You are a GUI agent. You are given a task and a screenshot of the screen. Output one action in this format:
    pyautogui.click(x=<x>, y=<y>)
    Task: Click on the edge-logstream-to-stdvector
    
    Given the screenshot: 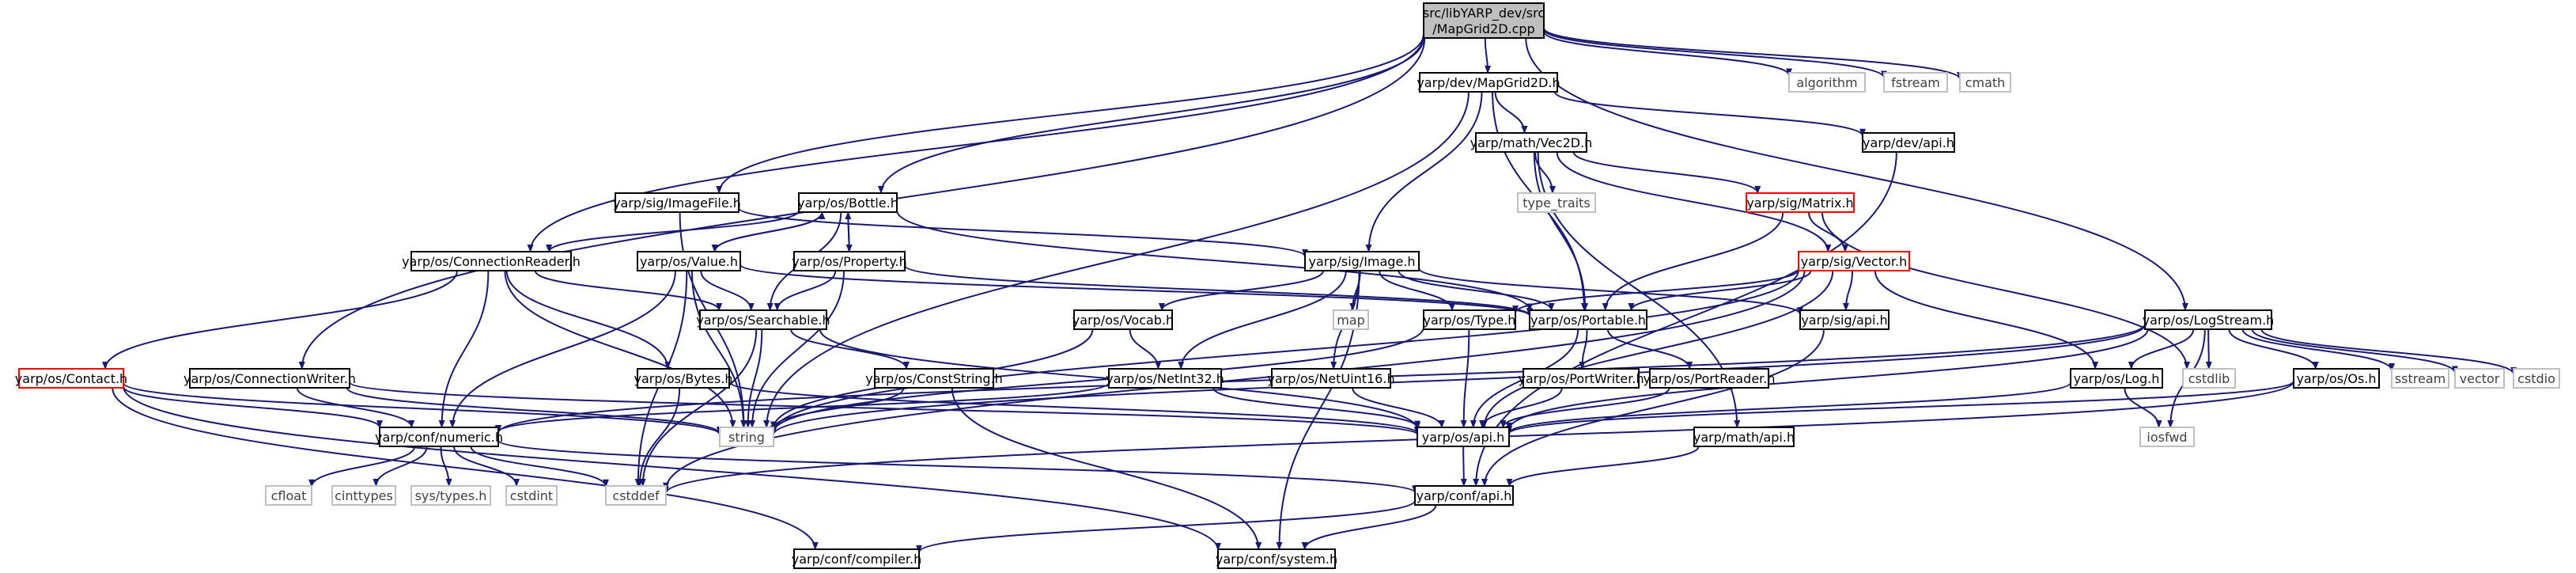 What is the action you would take?
    pyautogui.click(x=2354, y=351)
    